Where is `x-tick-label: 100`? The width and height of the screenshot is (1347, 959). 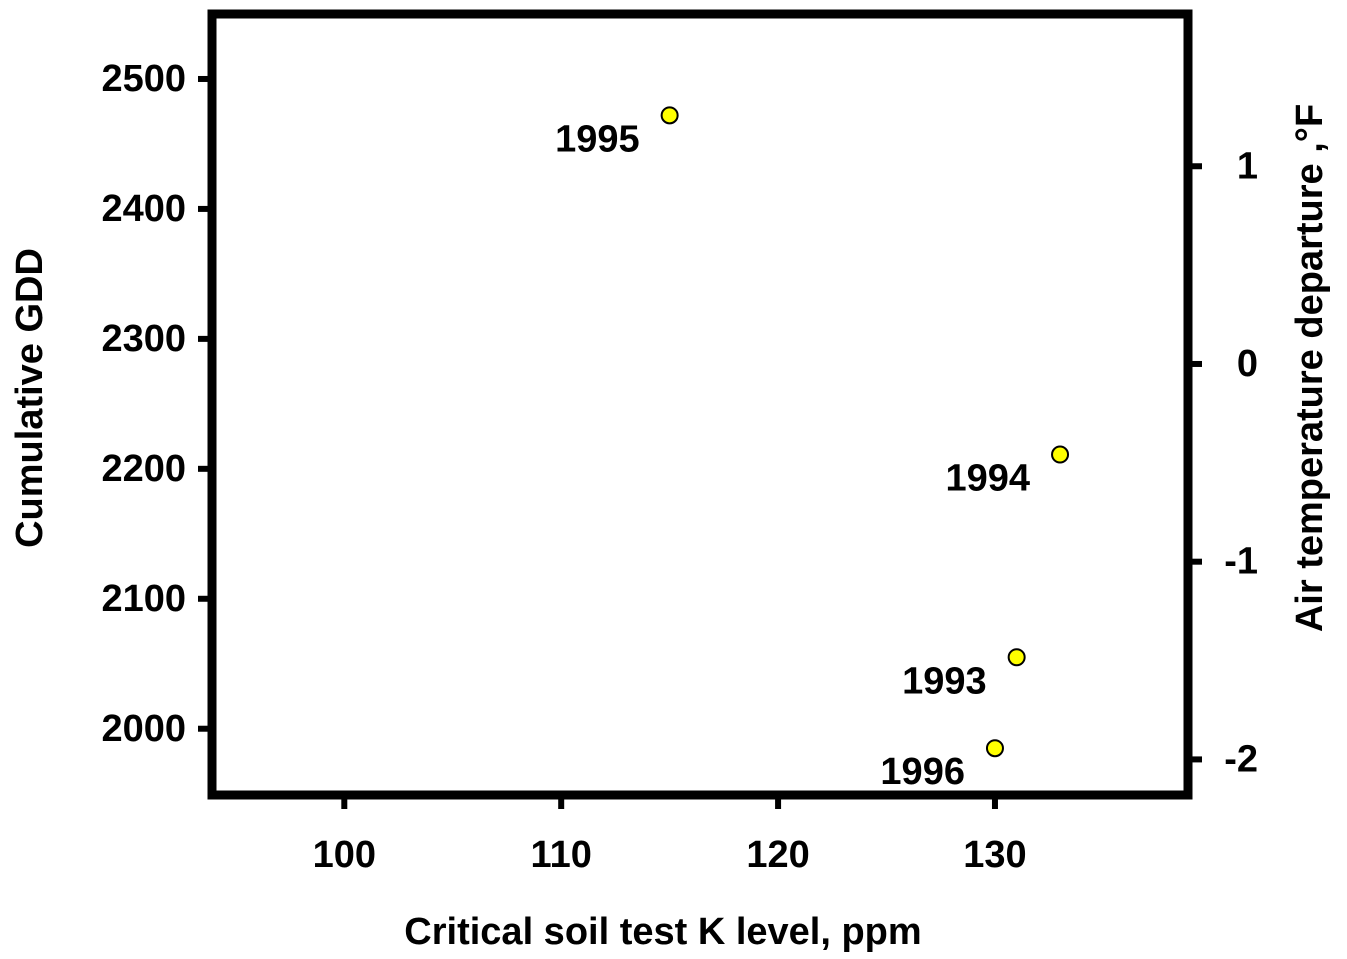
x-tick-label: 100 is located at coordinates (344, 855).